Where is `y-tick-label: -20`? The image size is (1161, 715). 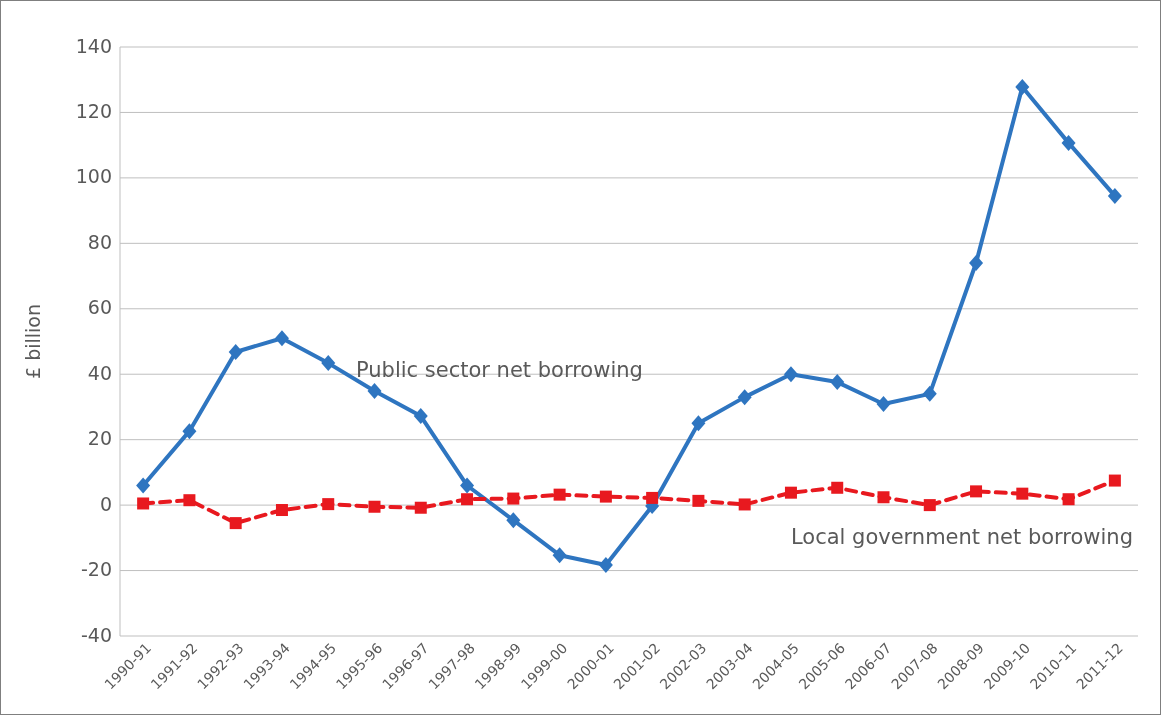
y-tick-label: -20 is located at coordinates (96, 569).